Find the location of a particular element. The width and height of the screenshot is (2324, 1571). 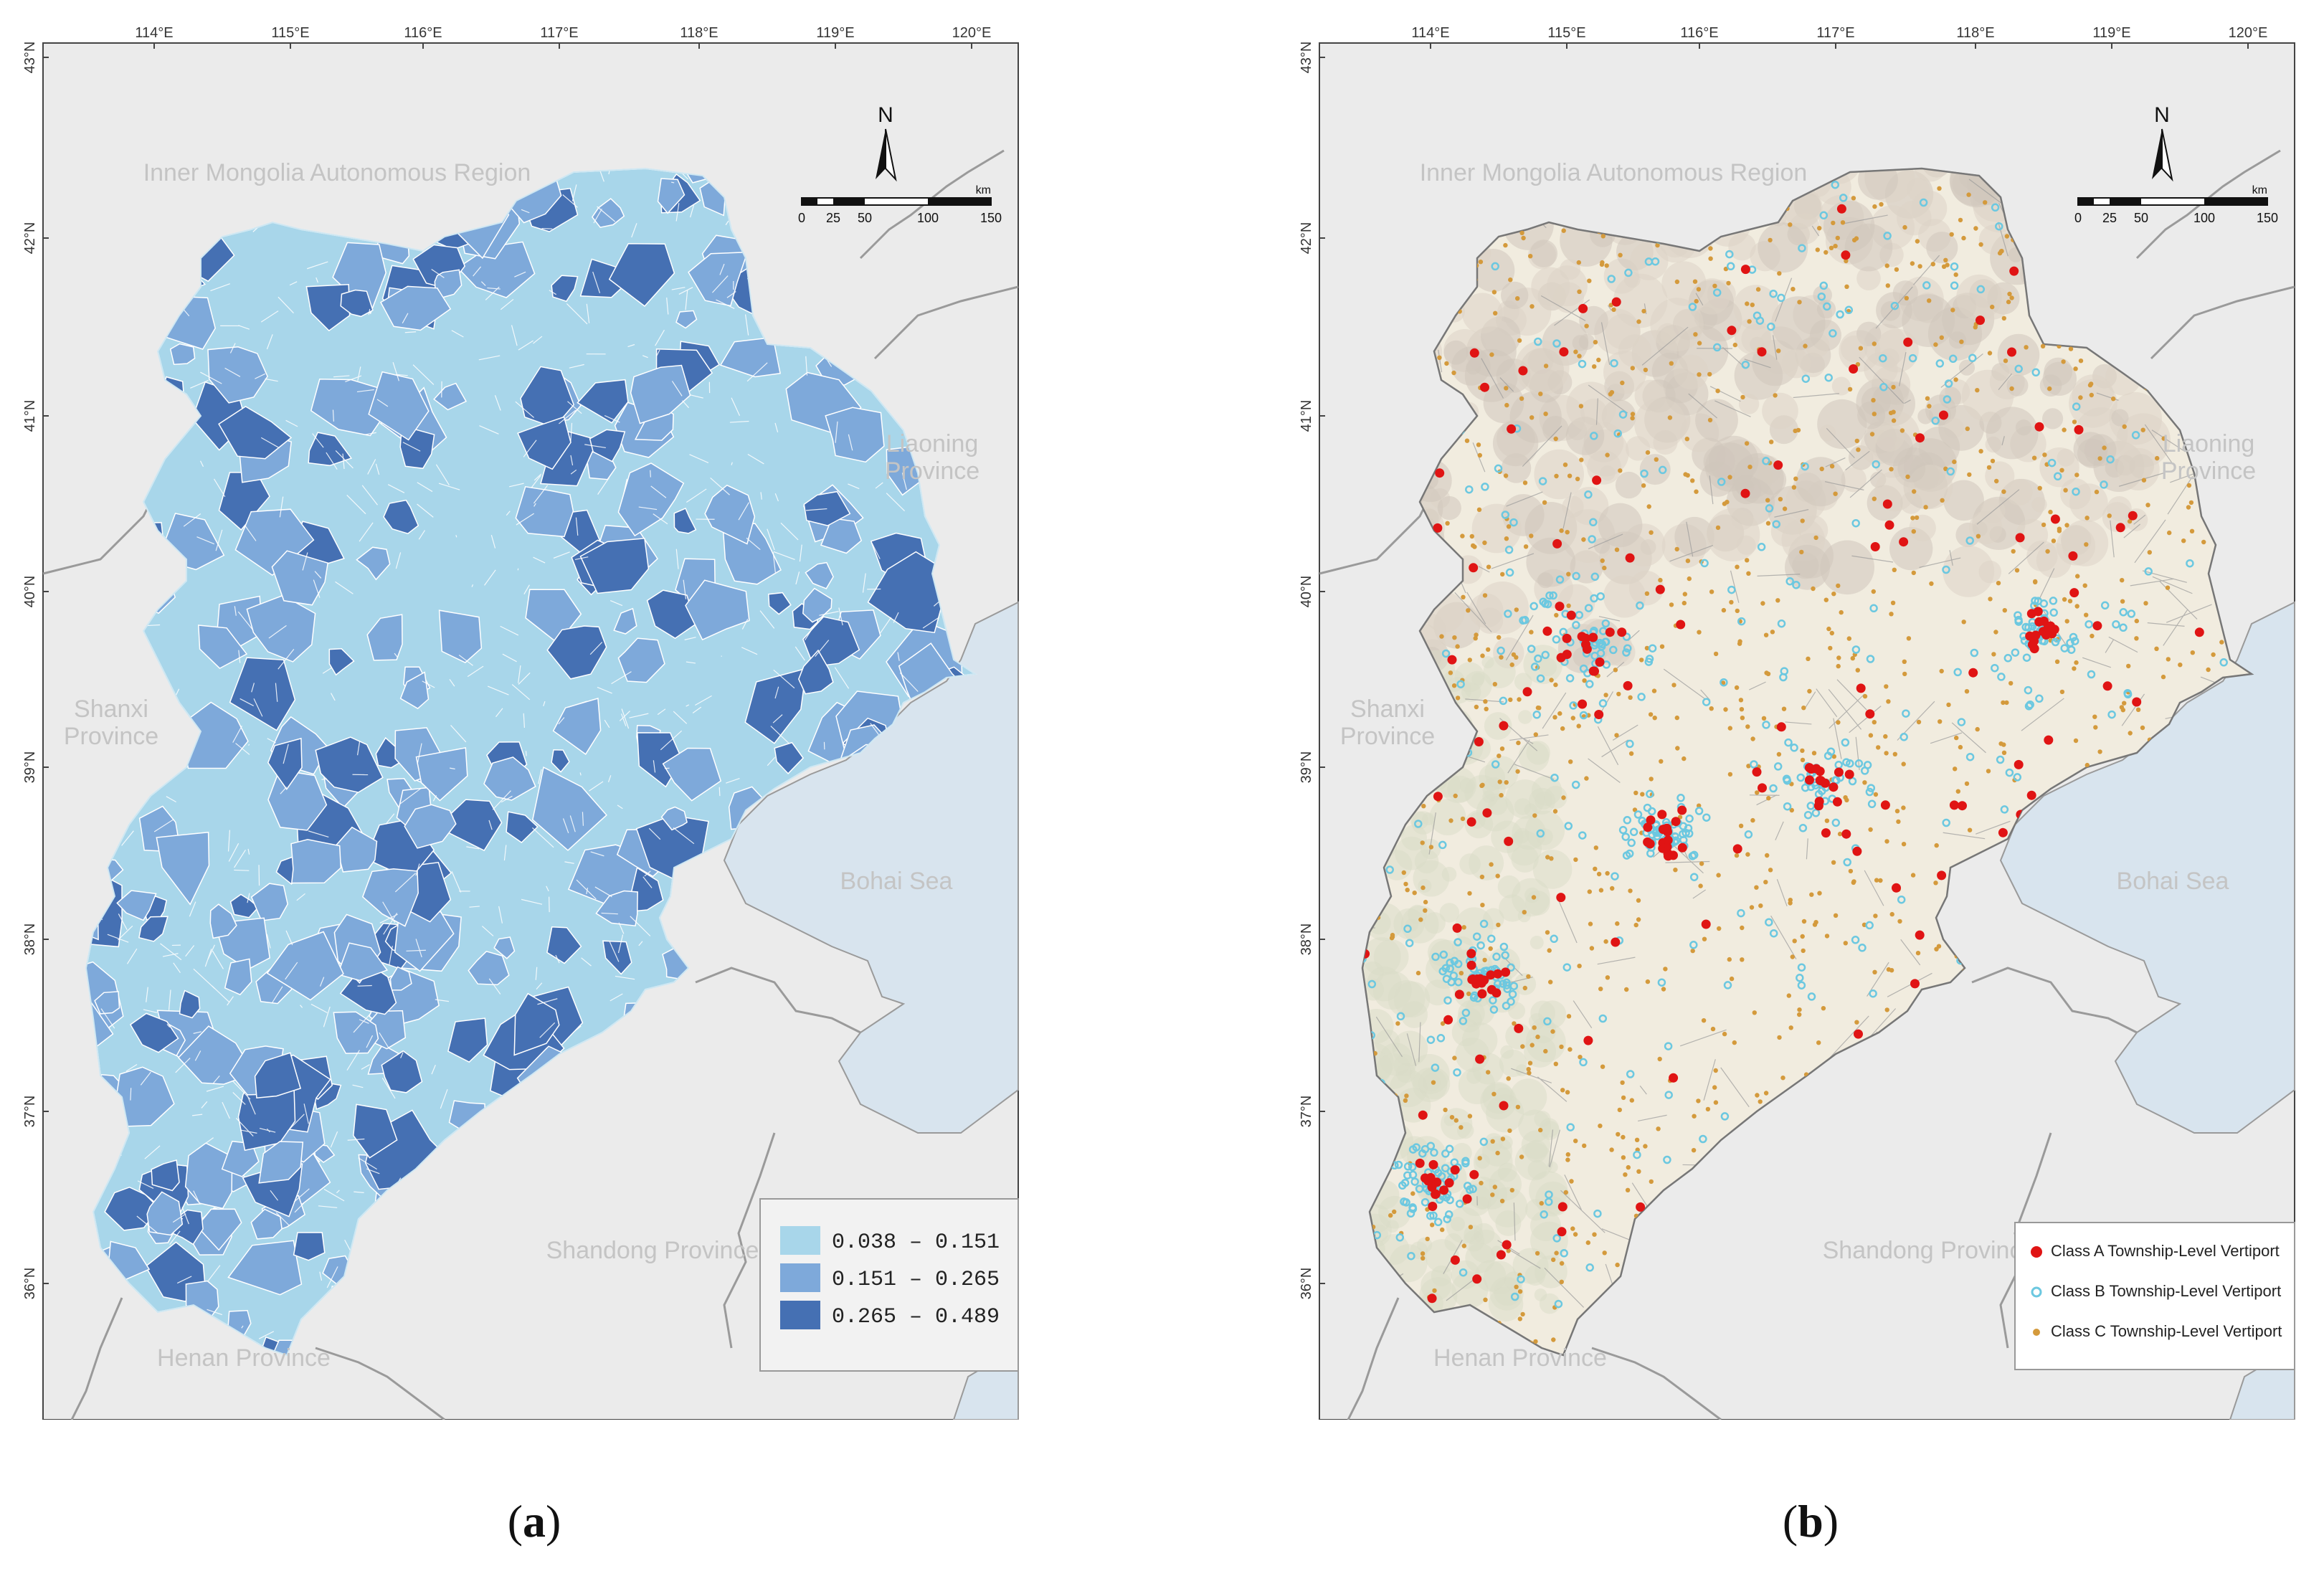

province-border is located at coordinates (778, 1000).